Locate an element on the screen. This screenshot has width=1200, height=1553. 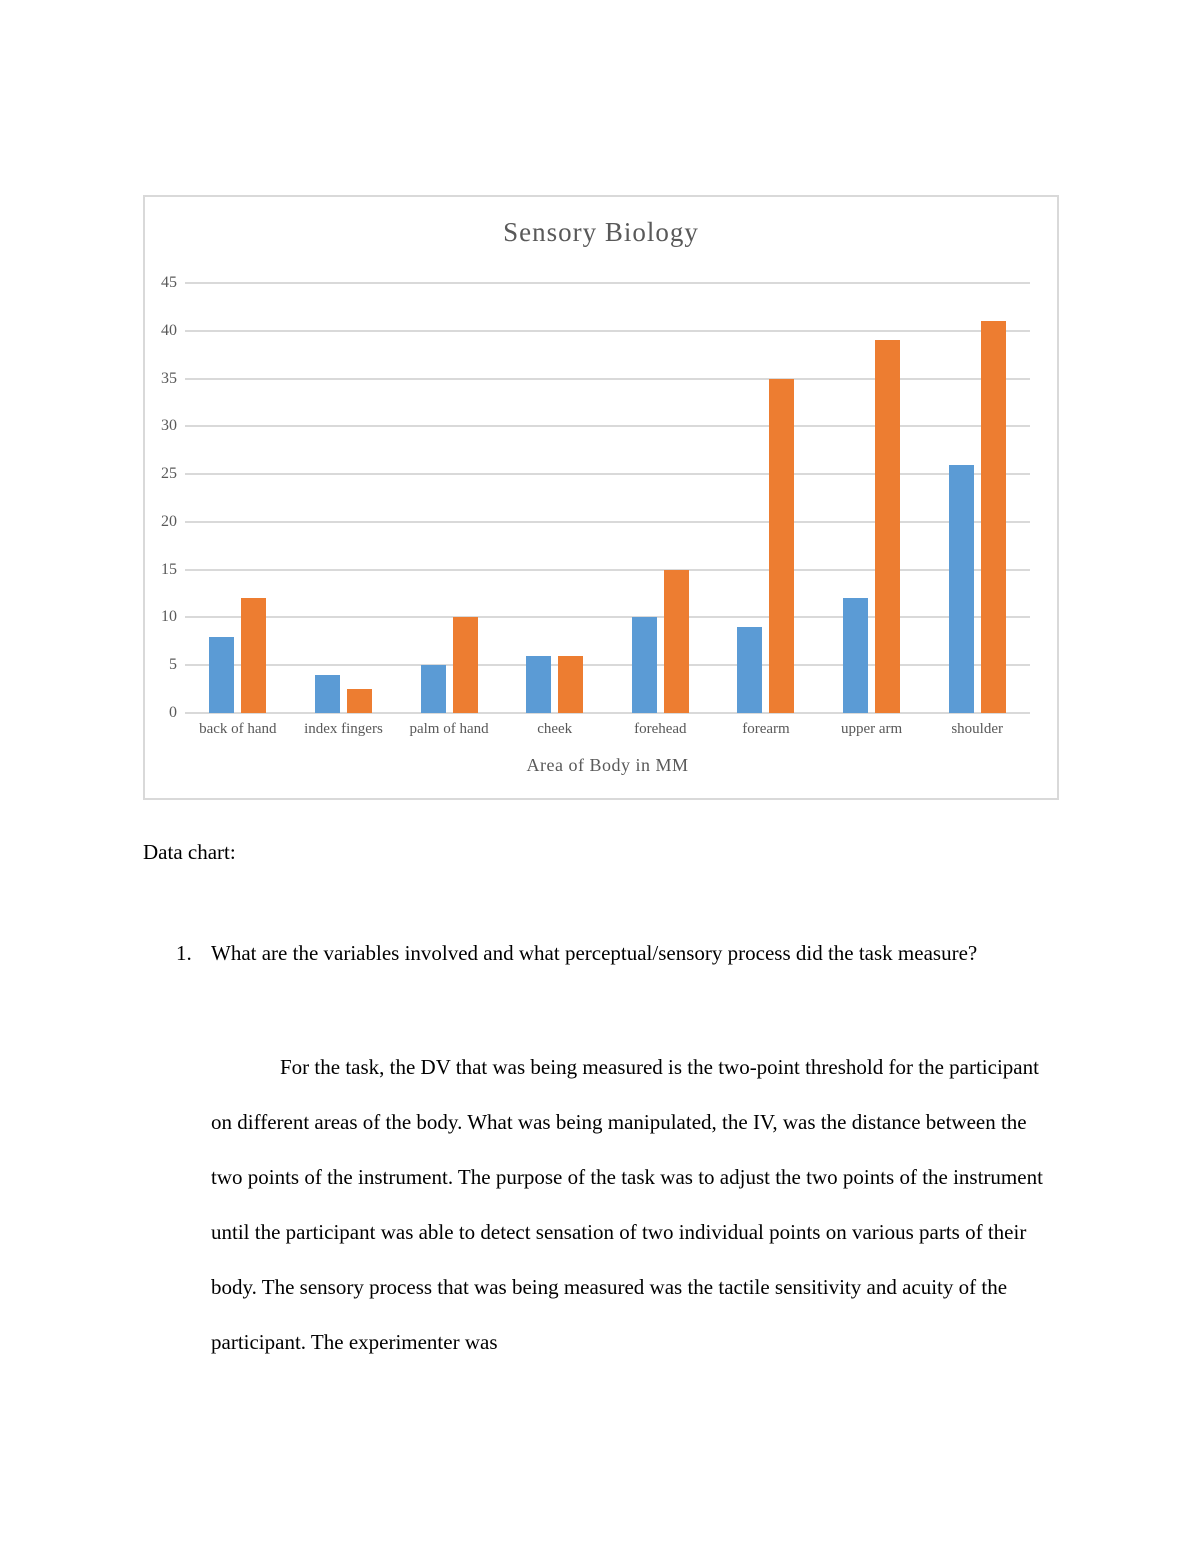
x-tick-label: back of hand is located at coordinates (238, 729).